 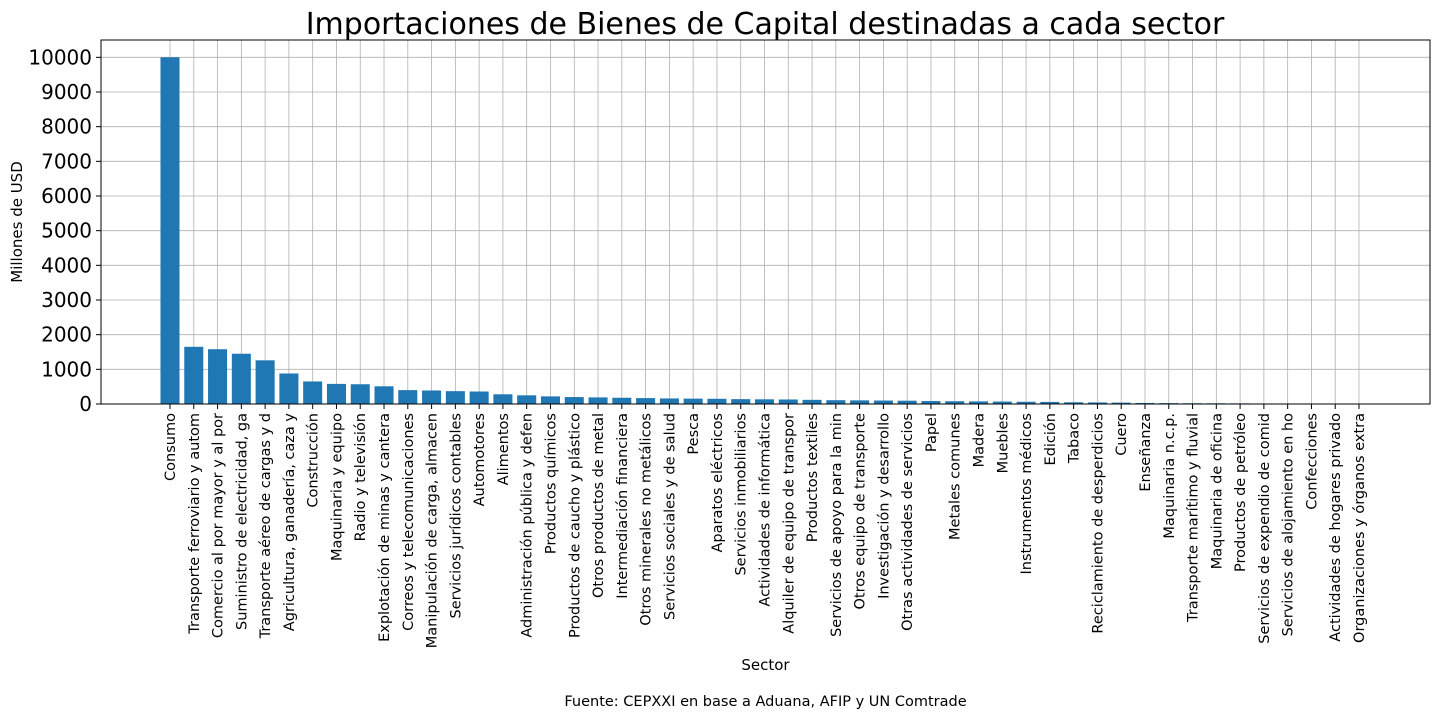 What do you see at coordinates (1194, 518) in the screenshot?
I see `x-tick-label: Transporte marítimo y fluvial` at bounding box center [1194, 518].